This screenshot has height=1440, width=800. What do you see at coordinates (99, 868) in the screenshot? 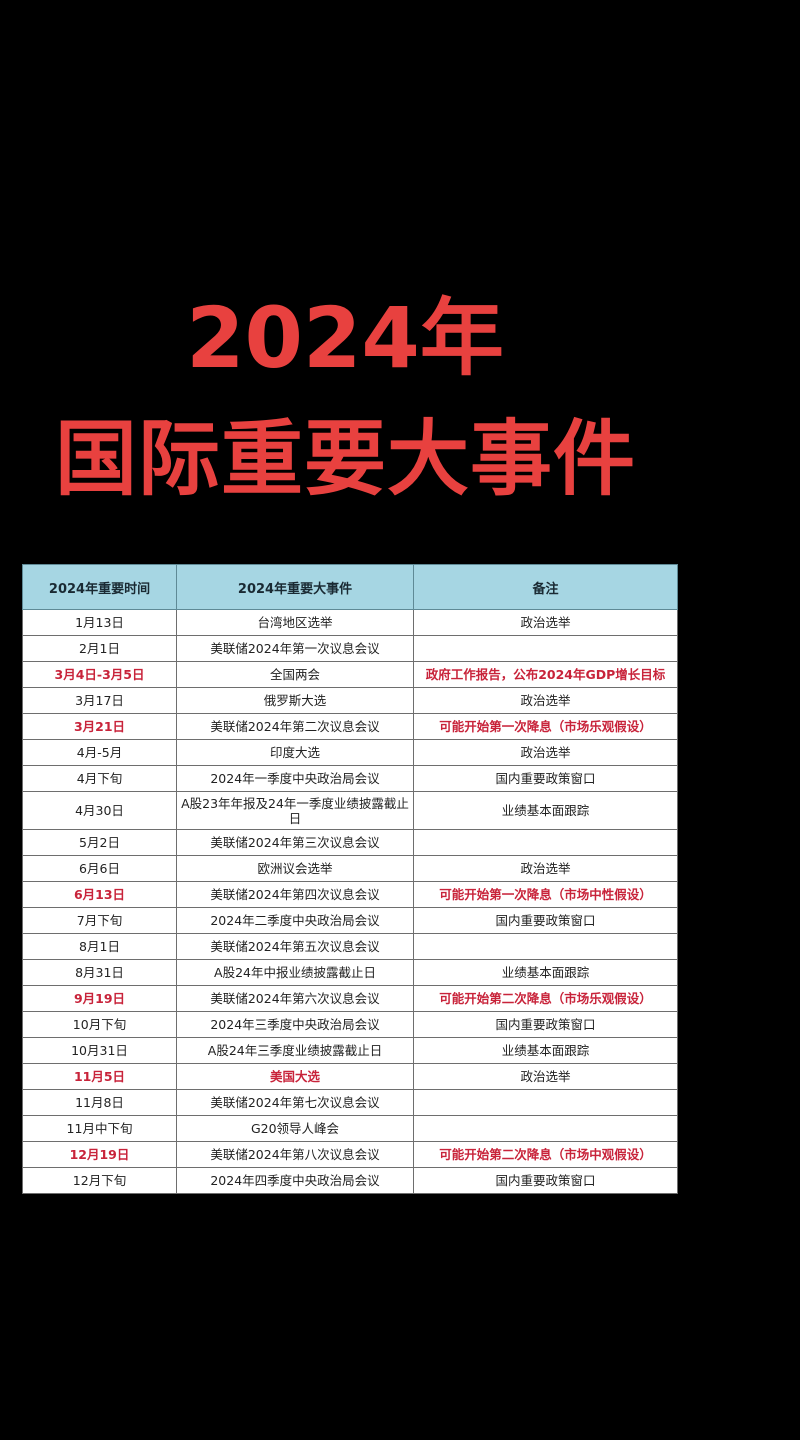
I see `cell-date: 6月6日` at bounding box center [99, 868].